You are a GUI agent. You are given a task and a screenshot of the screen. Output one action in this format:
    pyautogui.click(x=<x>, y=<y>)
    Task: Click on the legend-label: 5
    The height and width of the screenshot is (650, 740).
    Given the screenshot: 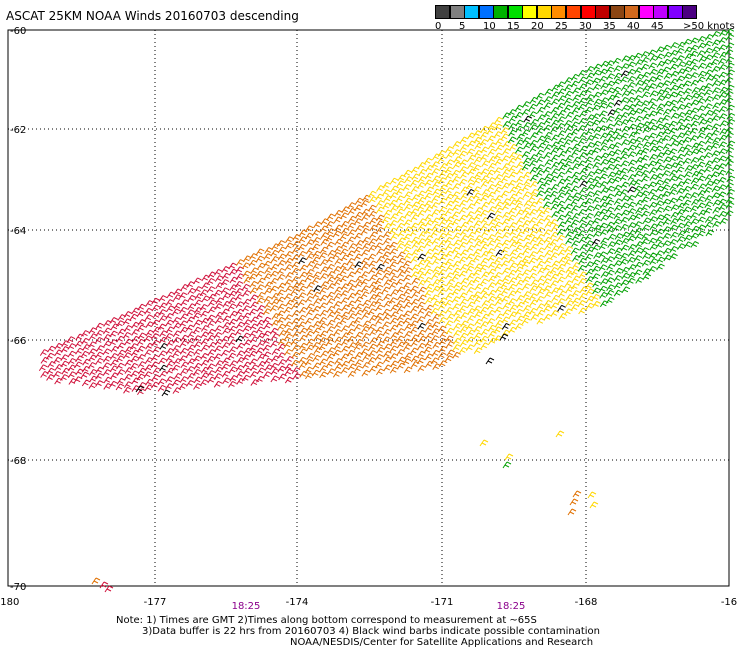 What is the action you would take?
    pyautogui.click(x=462, y=26)
    